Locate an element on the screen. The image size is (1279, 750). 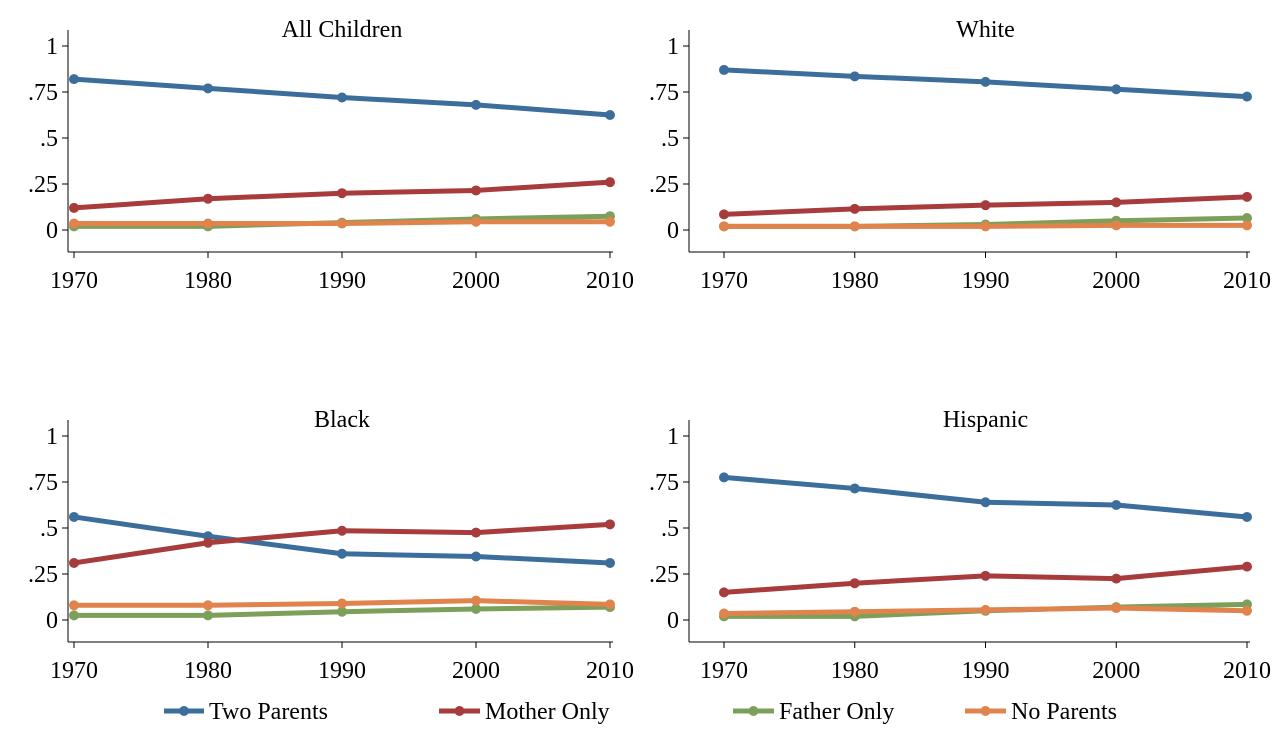
legend-label: Mother Only is located at coordinates (547, 712).